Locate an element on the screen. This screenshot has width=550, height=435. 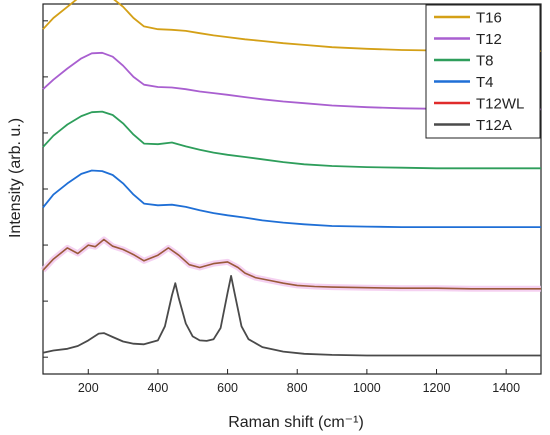
legend-label-t16: T16 is located at coordinates (489, 18).